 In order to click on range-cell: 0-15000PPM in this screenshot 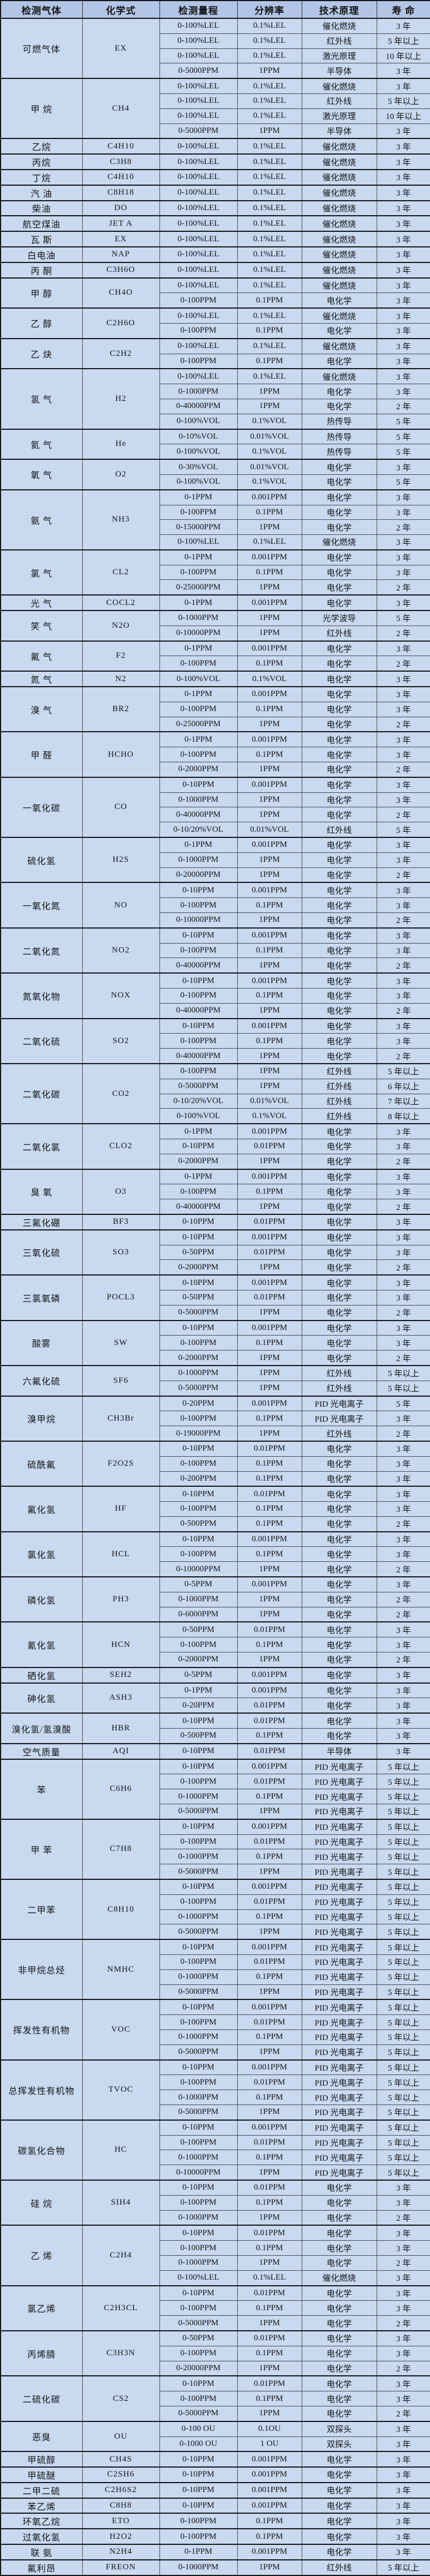, I will do `click(199, 527)`.